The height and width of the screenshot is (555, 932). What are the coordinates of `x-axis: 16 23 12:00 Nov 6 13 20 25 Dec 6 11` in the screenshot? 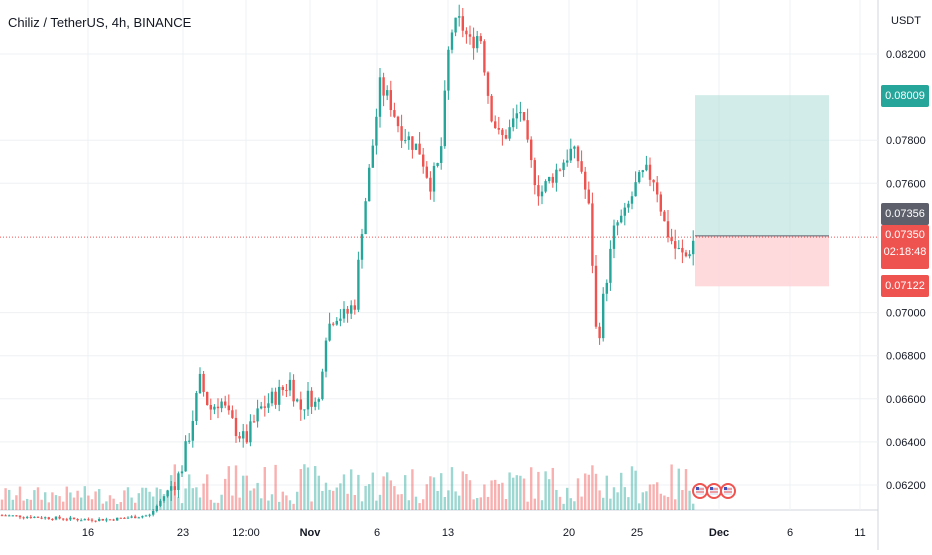 It's located at (474, 533).